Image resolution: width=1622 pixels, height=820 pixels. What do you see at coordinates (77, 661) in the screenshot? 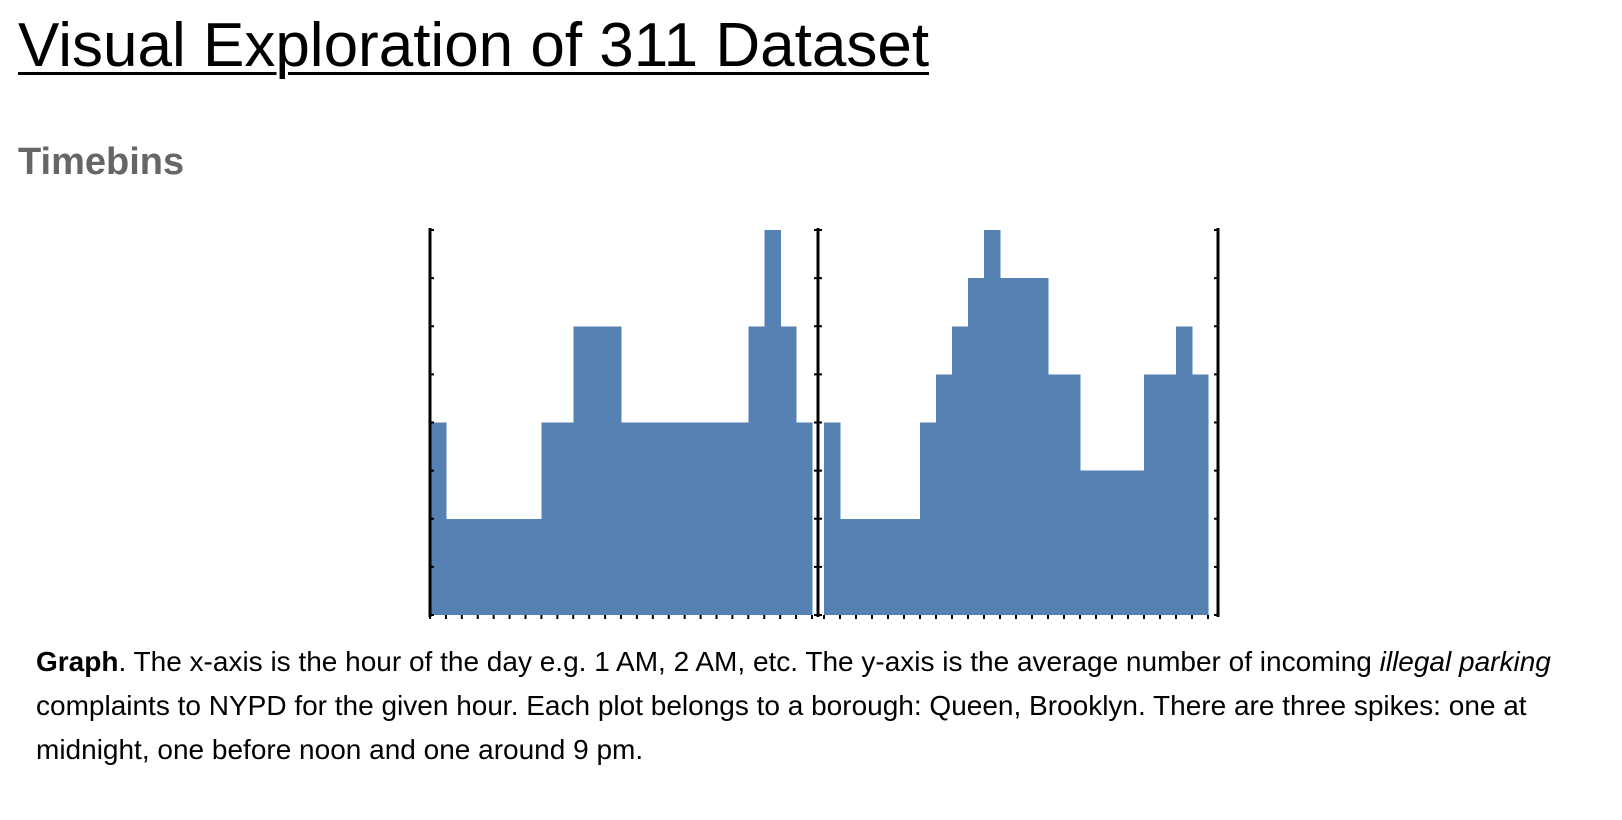
I see `caption-bold-lead: Graph` at bounding box center [77, 661].